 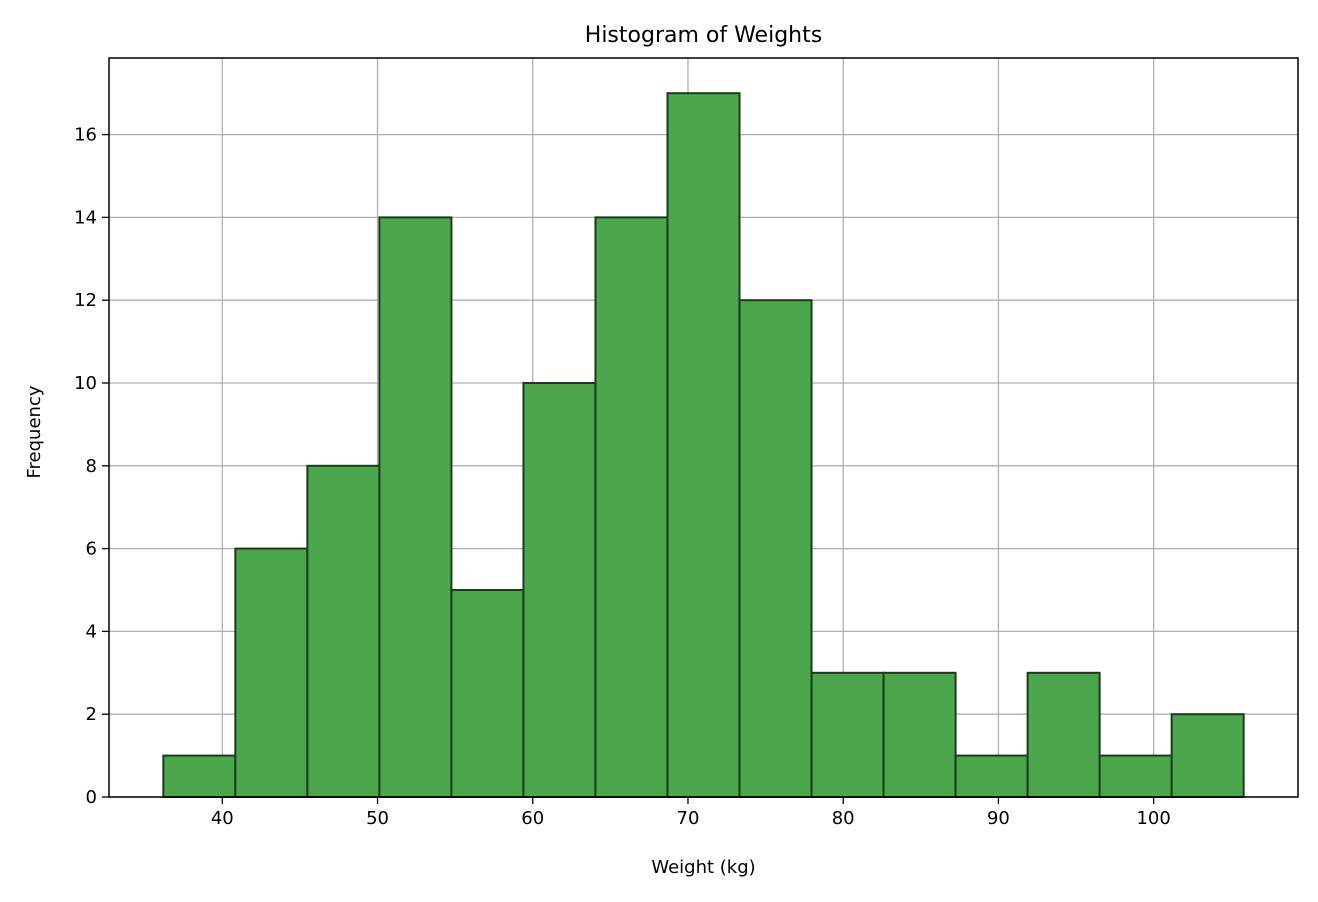 I want to click on y-tick-label: 0, so click(x=91, y=797).